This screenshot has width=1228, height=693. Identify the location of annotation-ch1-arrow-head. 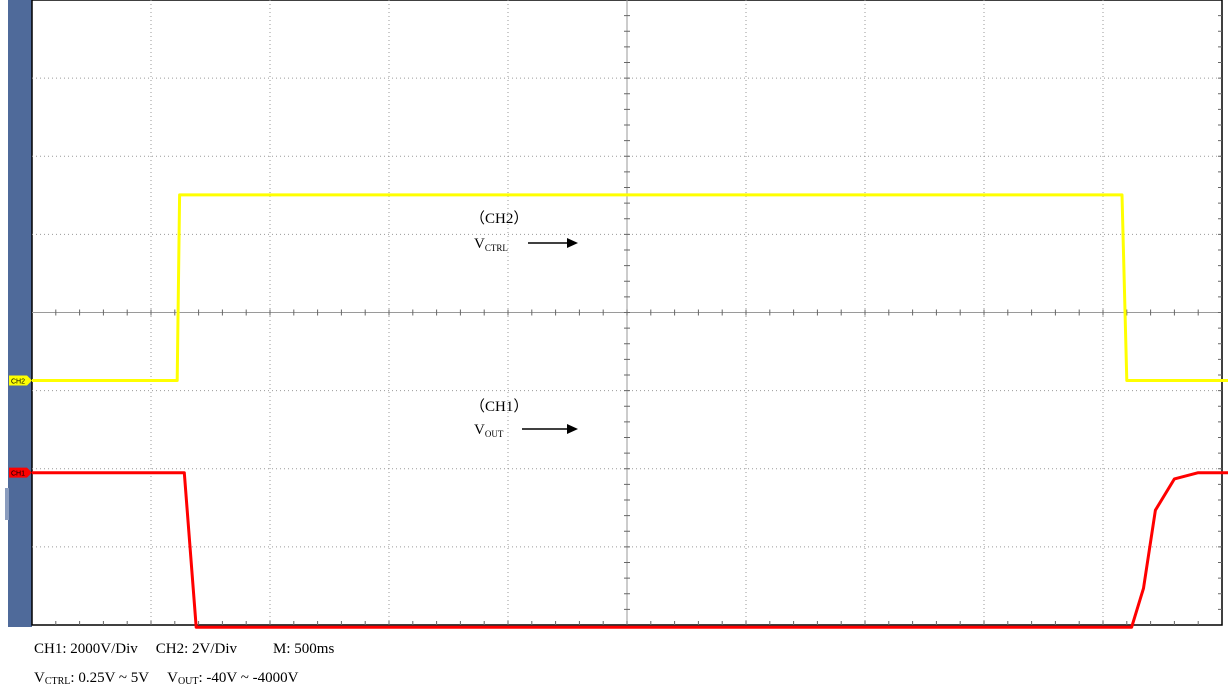
(572, 429).